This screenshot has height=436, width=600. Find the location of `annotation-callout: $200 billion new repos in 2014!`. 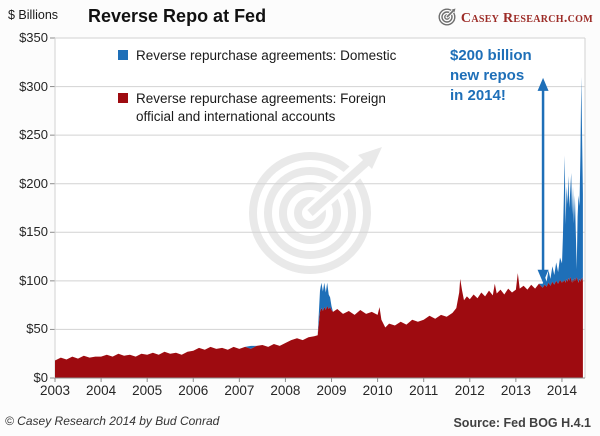

annotation-callout: $200 billion new repos in 2014! is located at coordinates (505, 76).